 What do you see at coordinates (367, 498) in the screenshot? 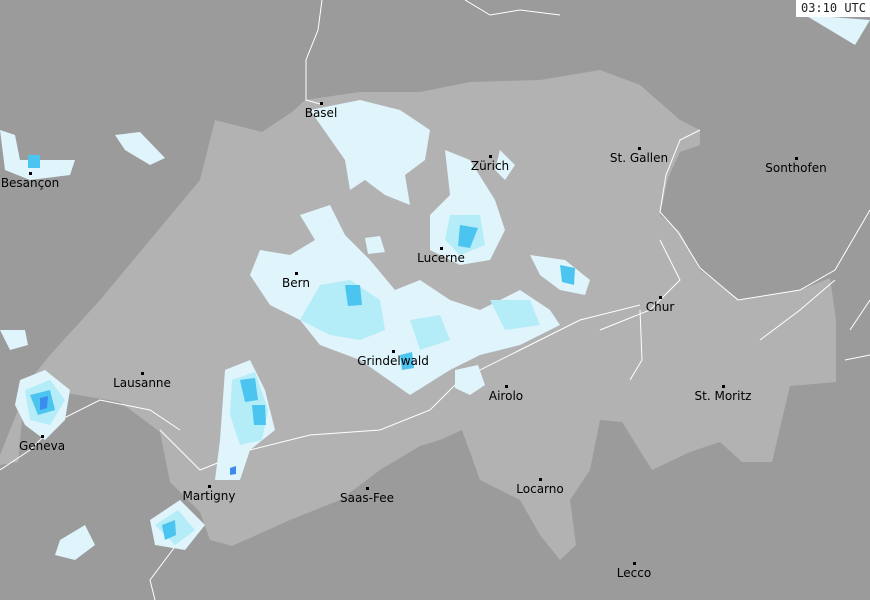
I see `city-label: Saas-Fee` at bounding box center [367, 498].